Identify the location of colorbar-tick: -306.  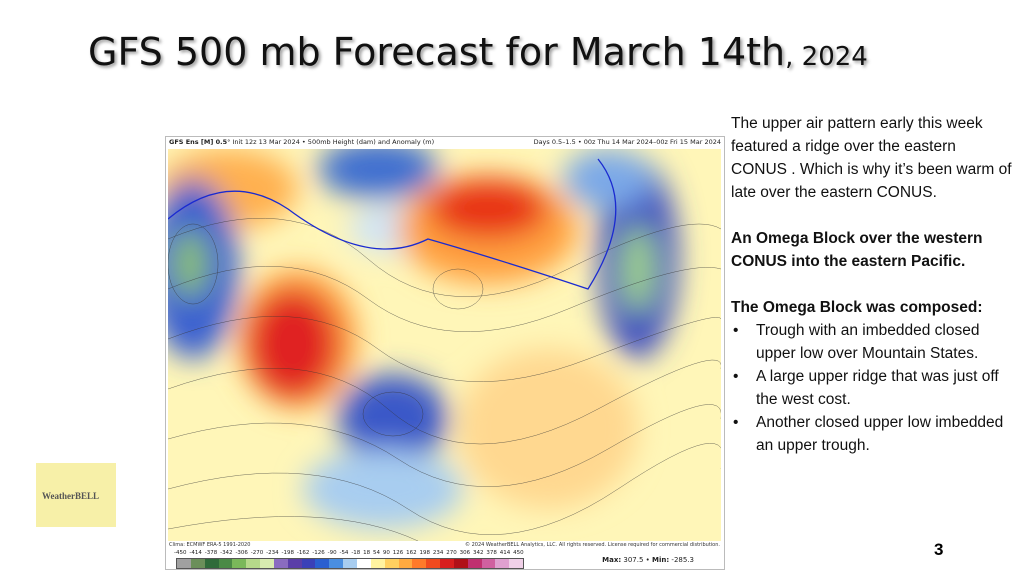
(241, 553).